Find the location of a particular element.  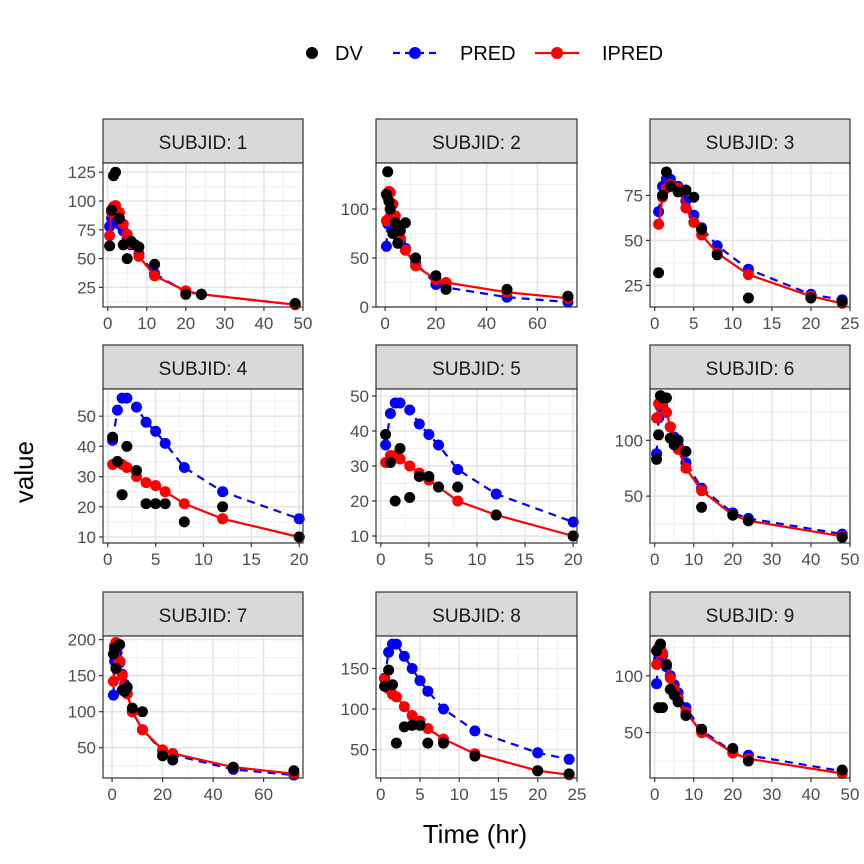

x-tick-label: 30 is located at coordinates (771, 559).